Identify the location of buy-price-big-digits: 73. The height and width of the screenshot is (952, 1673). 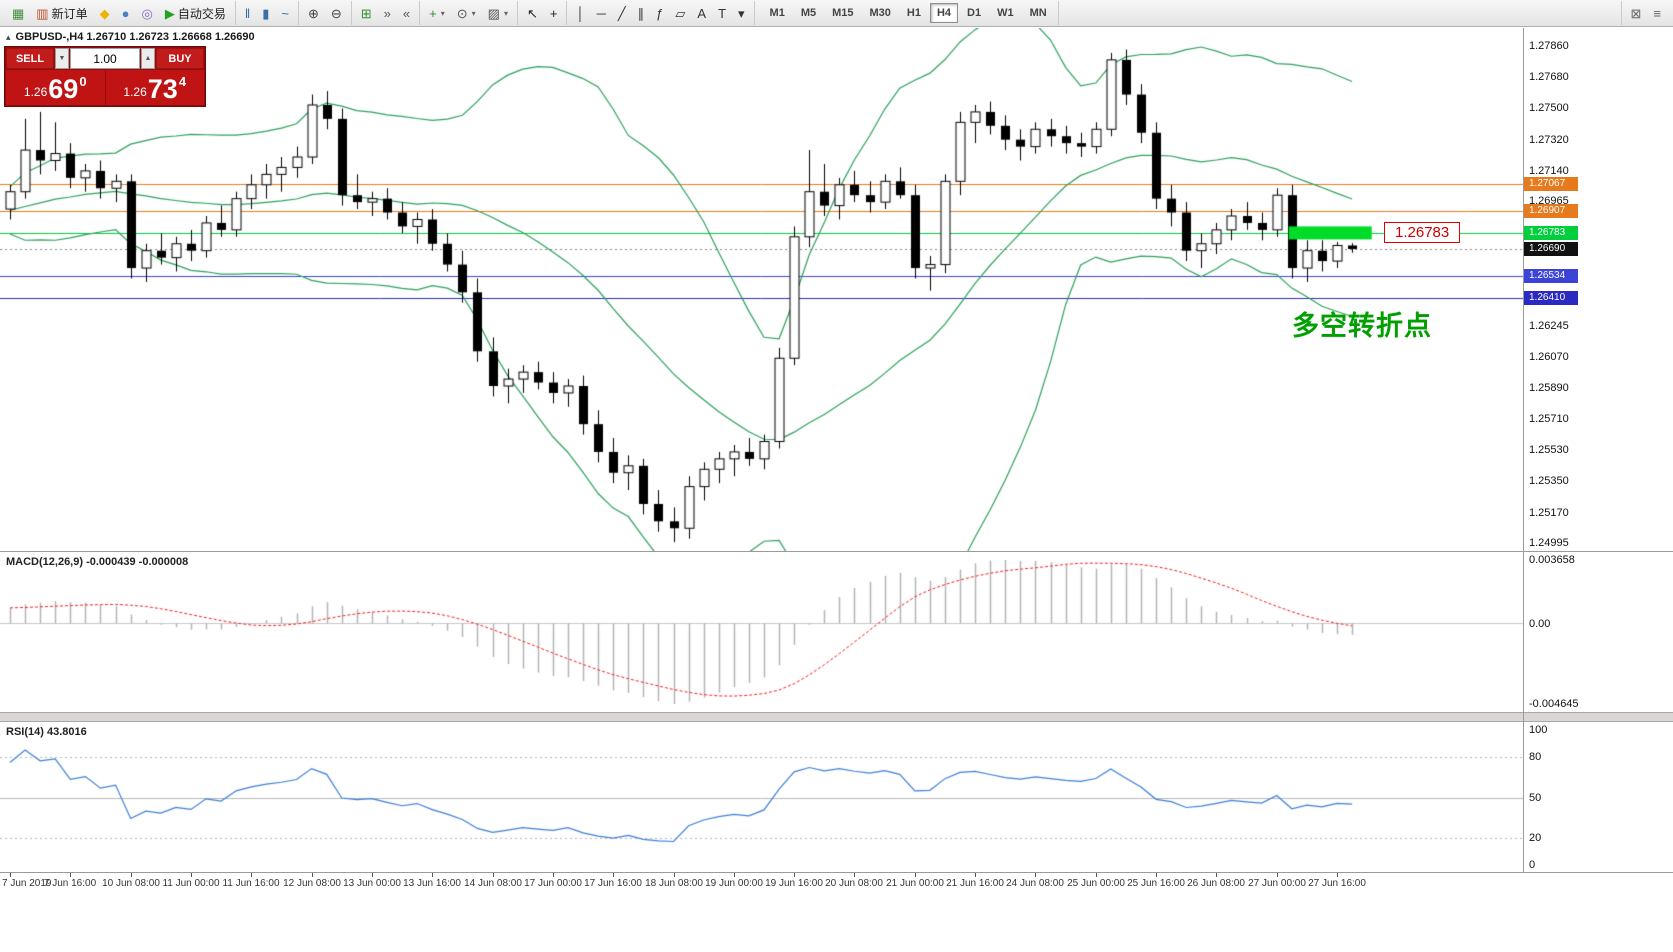
(162, 89).